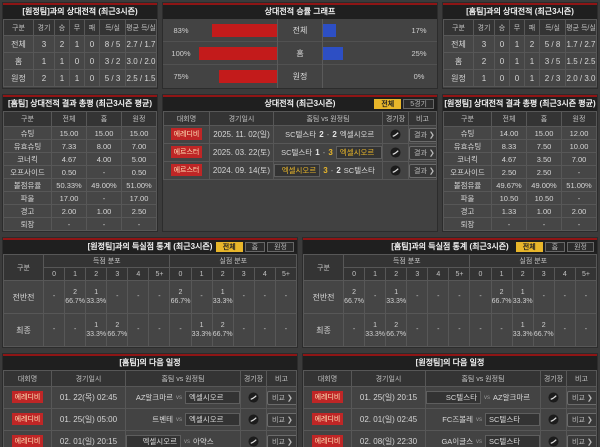 This screenshot has height=447, width=600. Describe the element at coordinates (88, 419) in the screenshot. I see `match-datetime: 01. 25(일) 05:00` at that location.